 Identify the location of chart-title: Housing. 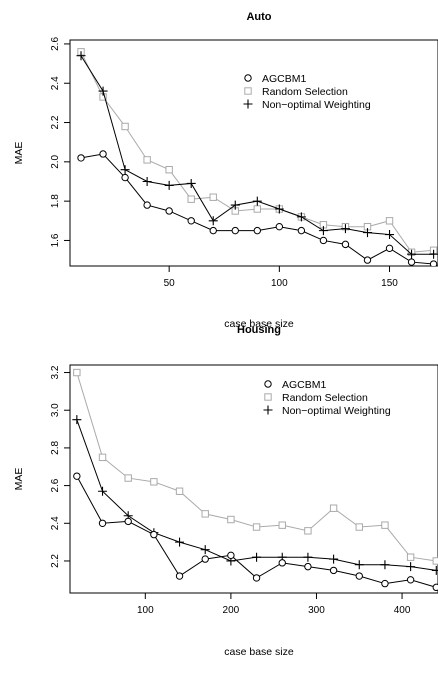
(259, 330).